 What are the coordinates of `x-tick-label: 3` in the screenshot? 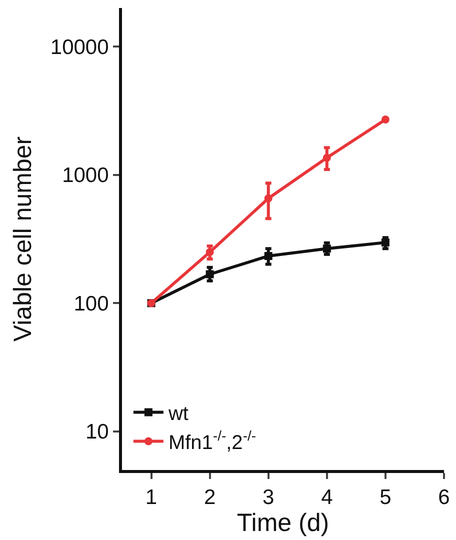 It's located at (268, 498).